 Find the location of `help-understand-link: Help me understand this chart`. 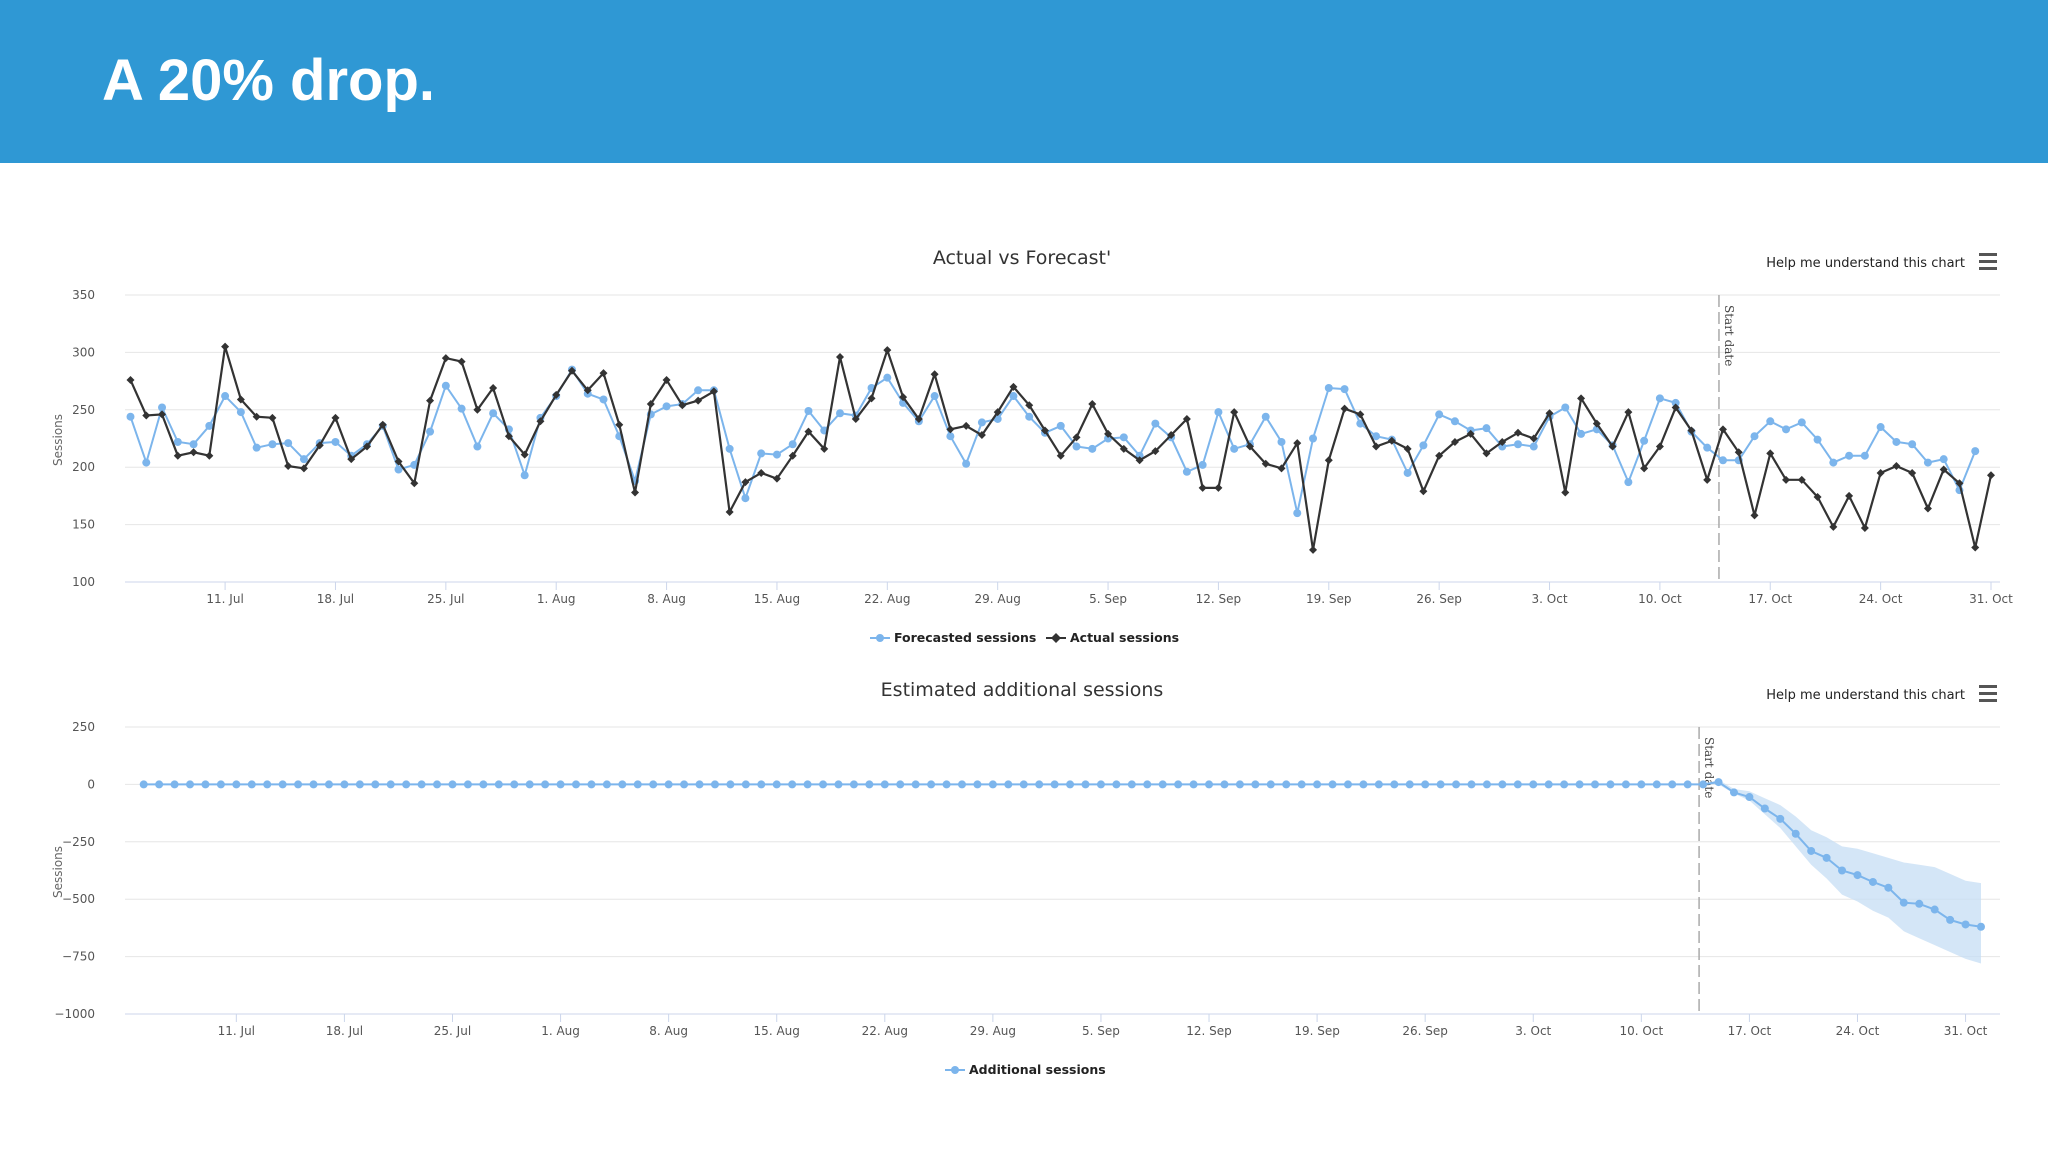

help-understand-link: Help me understand this chart is located at coordinates (1865, 263).